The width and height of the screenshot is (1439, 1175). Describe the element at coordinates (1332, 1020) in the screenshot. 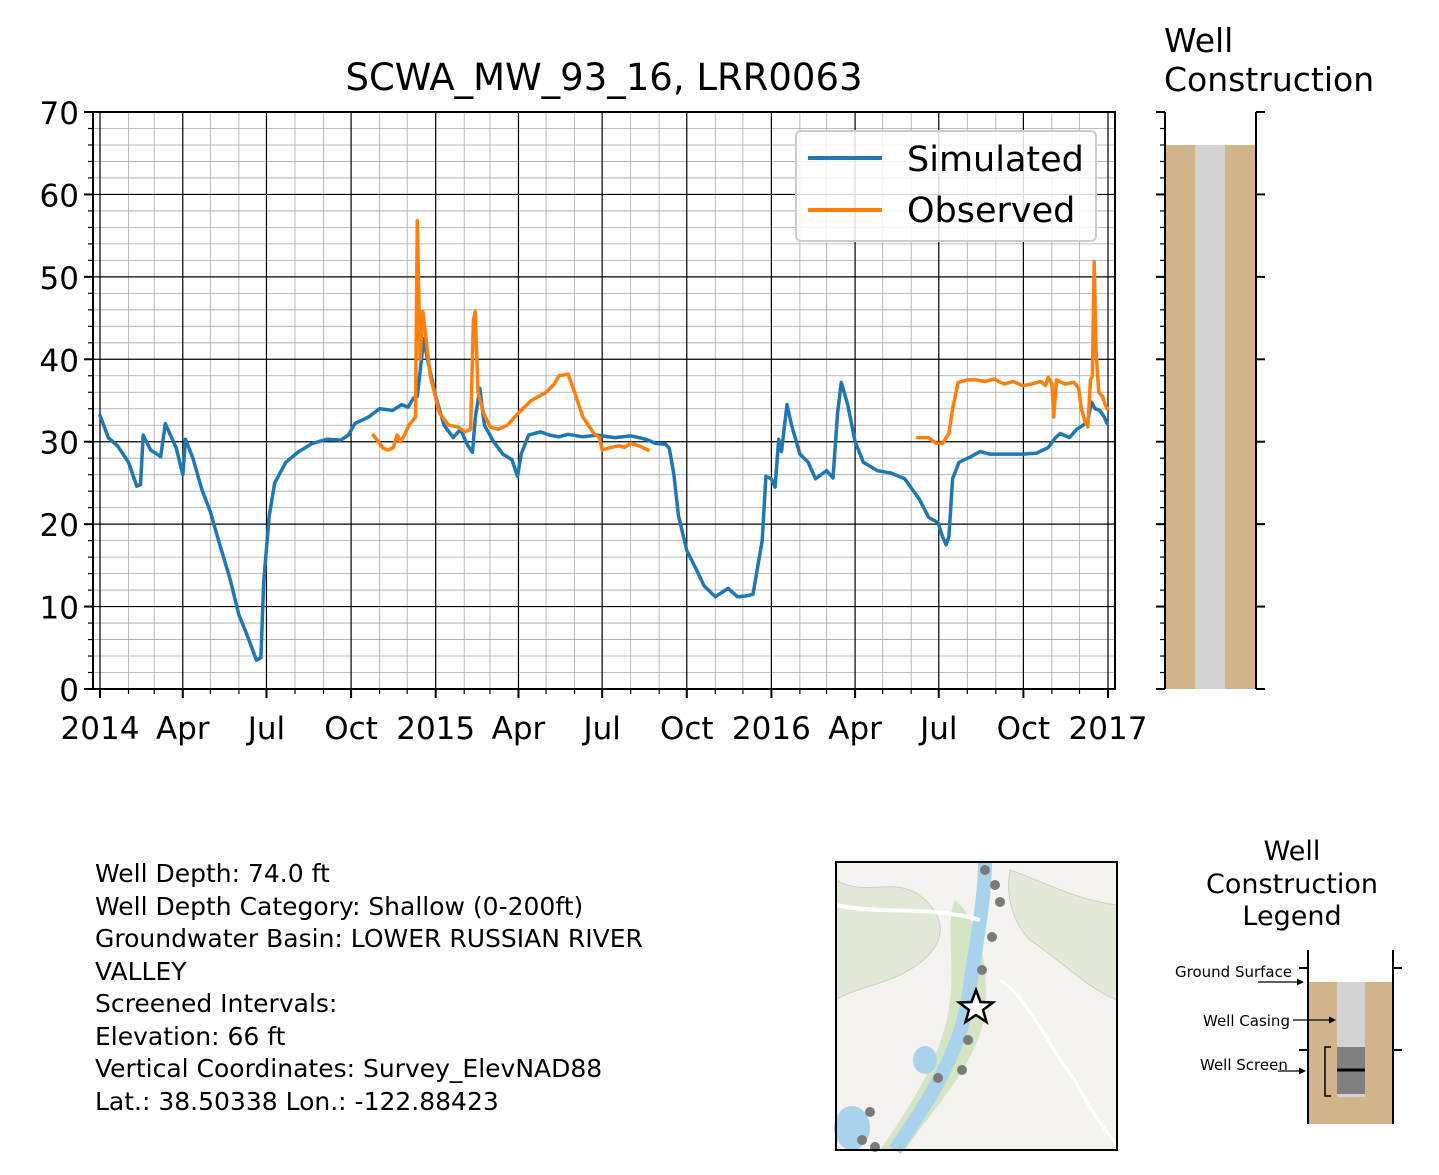

I see `legend-arrowhead-casing` at that location.